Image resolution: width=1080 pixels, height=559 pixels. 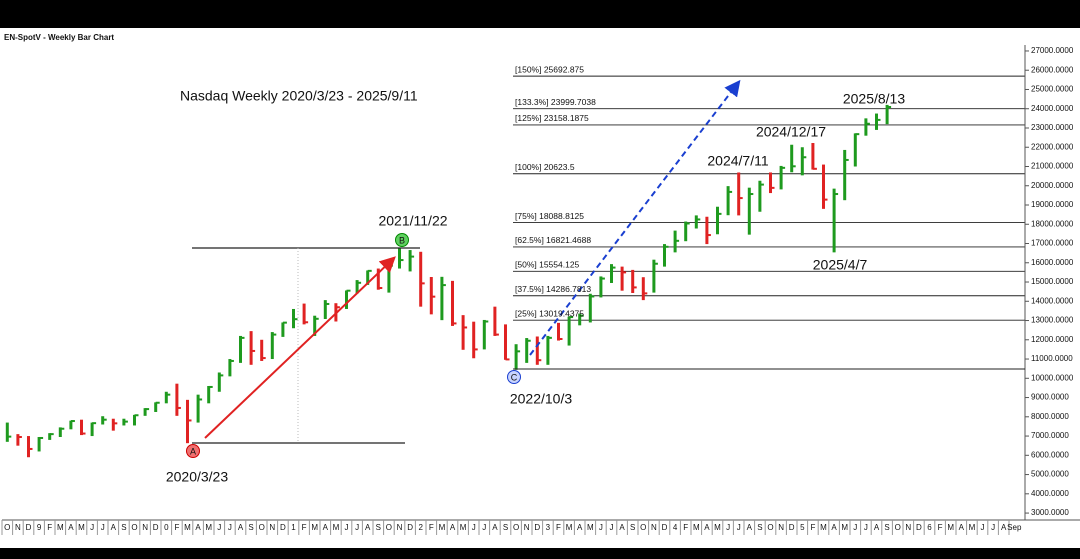 I want to click on annotation: 2025/8/13, so click(x=874, y=99).